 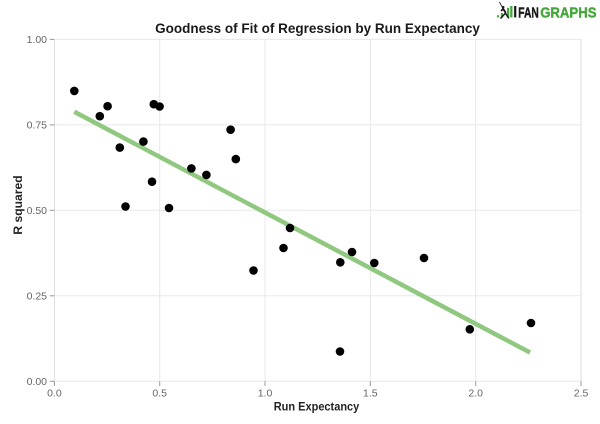 What do you see at coordinates (18, 204) in the screenshot?
I see `svg-text: R squared` at bounding box center [18, 204].